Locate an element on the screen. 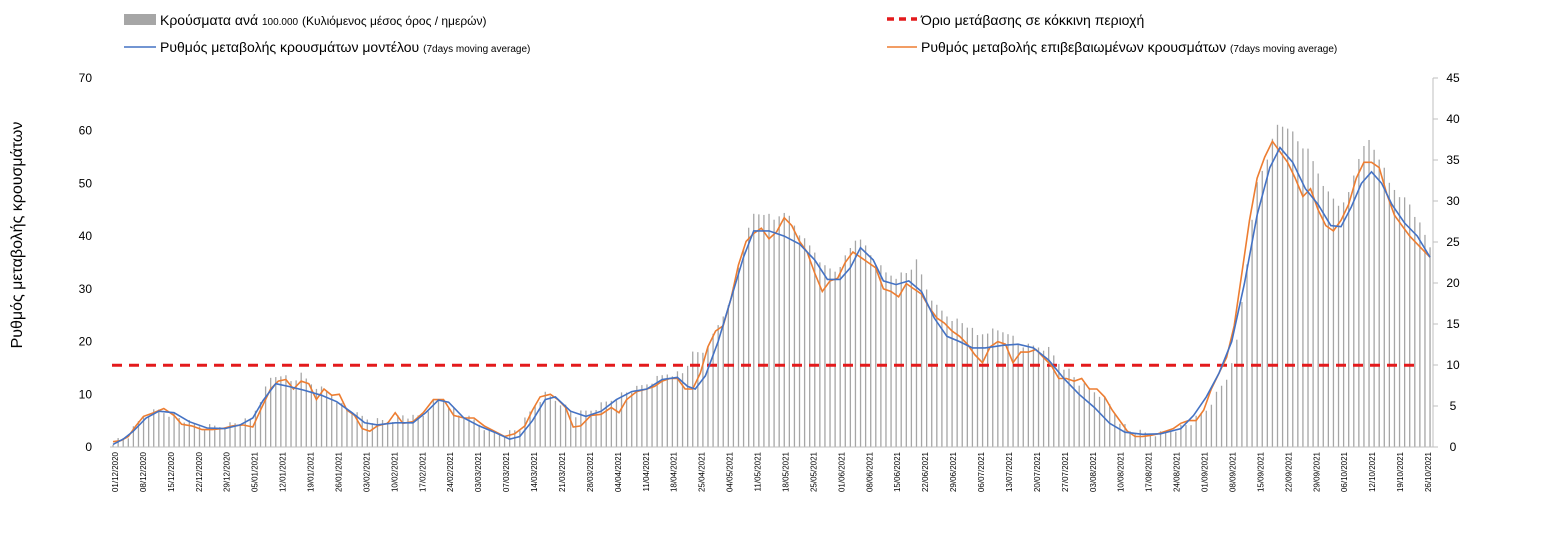  y-axis-title: Ρυθμός μεταβολής κρουσμάτων is located at coordinates (17, 235).